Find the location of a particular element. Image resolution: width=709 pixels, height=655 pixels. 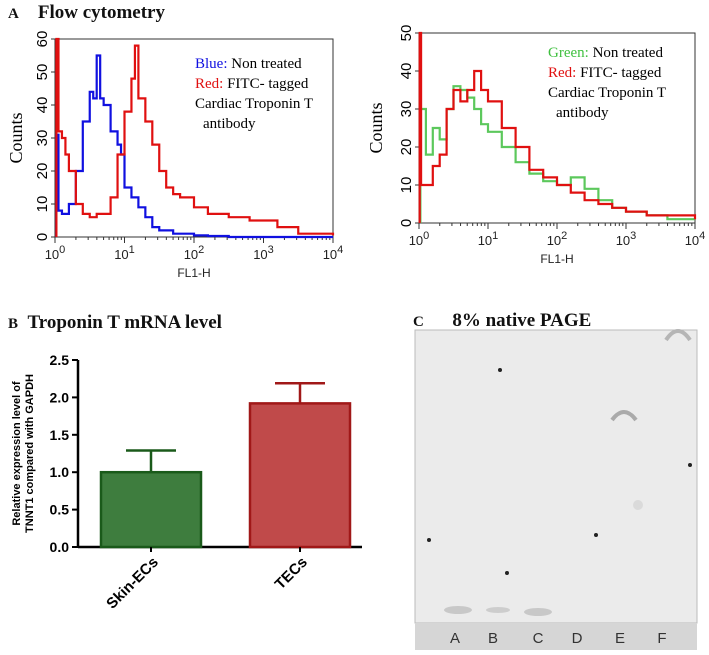

lane-label-e: E is located at coordinates (620, 638).